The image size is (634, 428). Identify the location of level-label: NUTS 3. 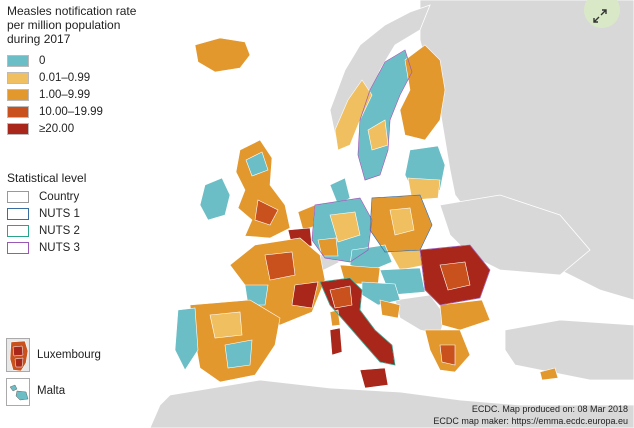
(59, 247).